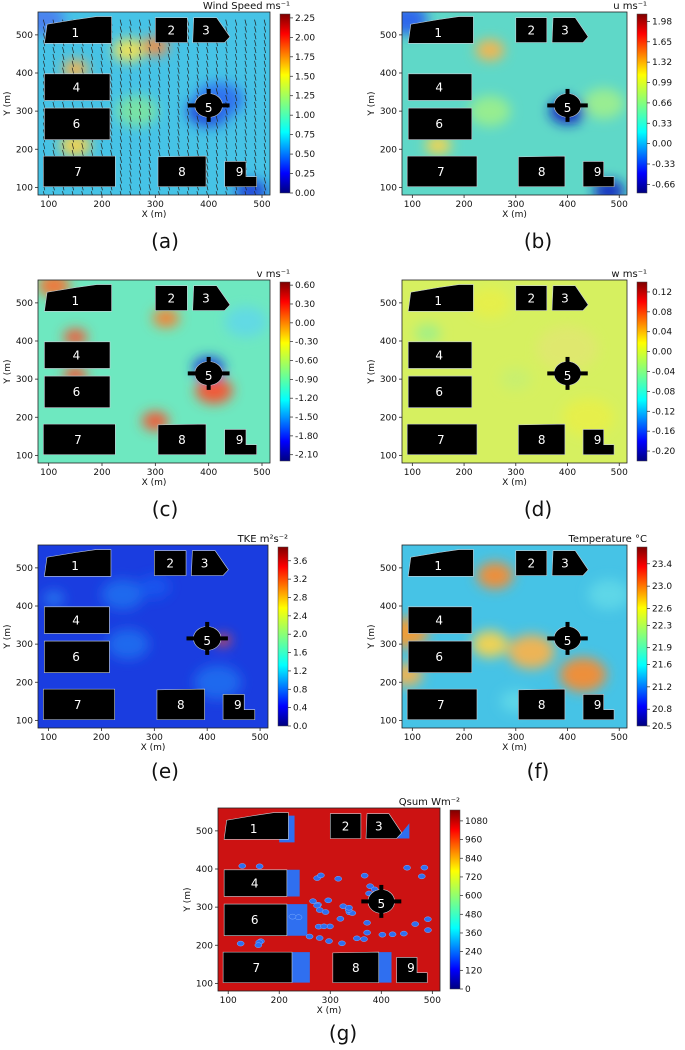 This screenshot has width=685, height=1050. I want to click on x-tick-label: 300, so click(515, 205).